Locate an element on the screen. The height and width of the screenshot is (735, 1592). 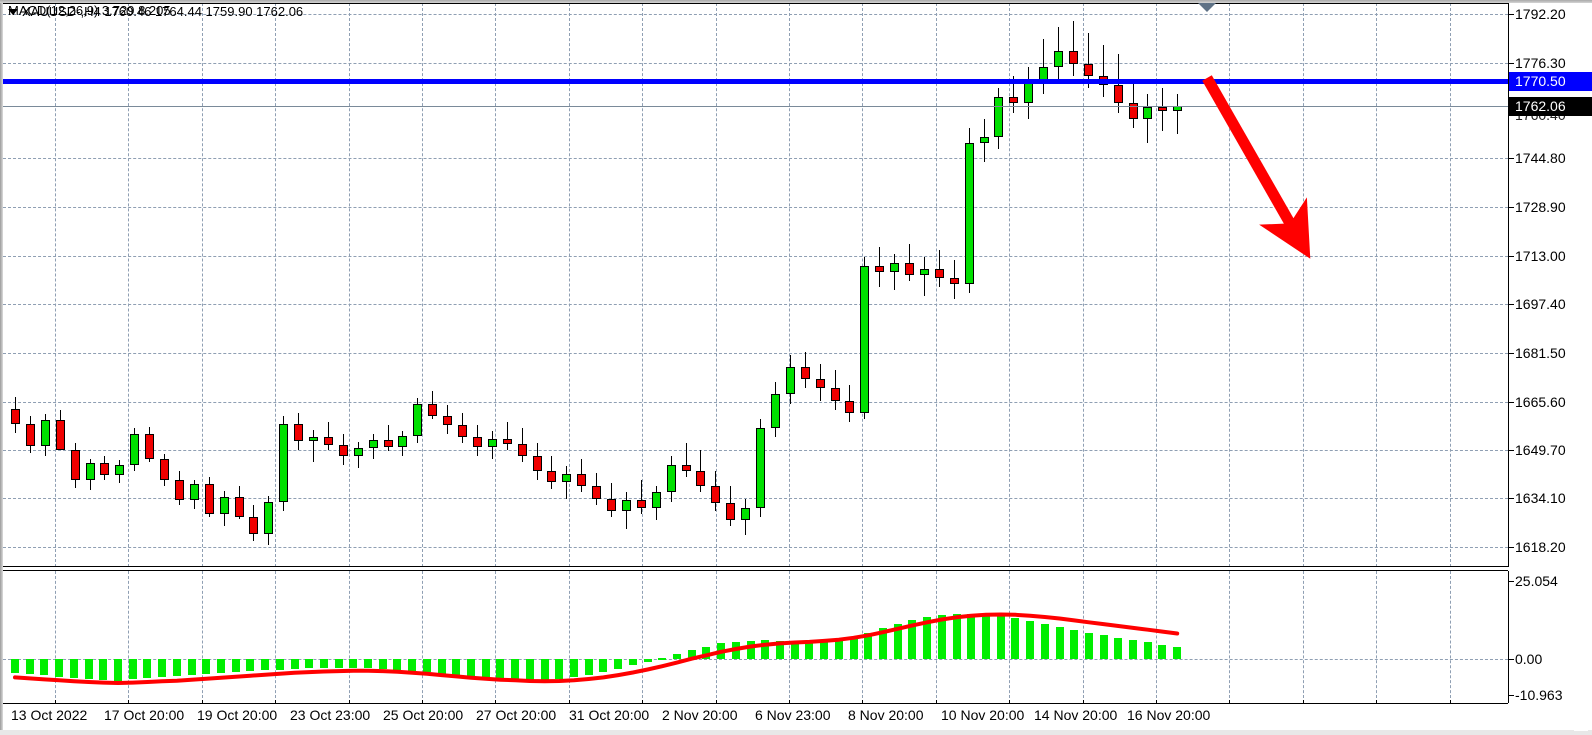
price-axis-label: 1713.00 is located at coordinates (1540, 256).